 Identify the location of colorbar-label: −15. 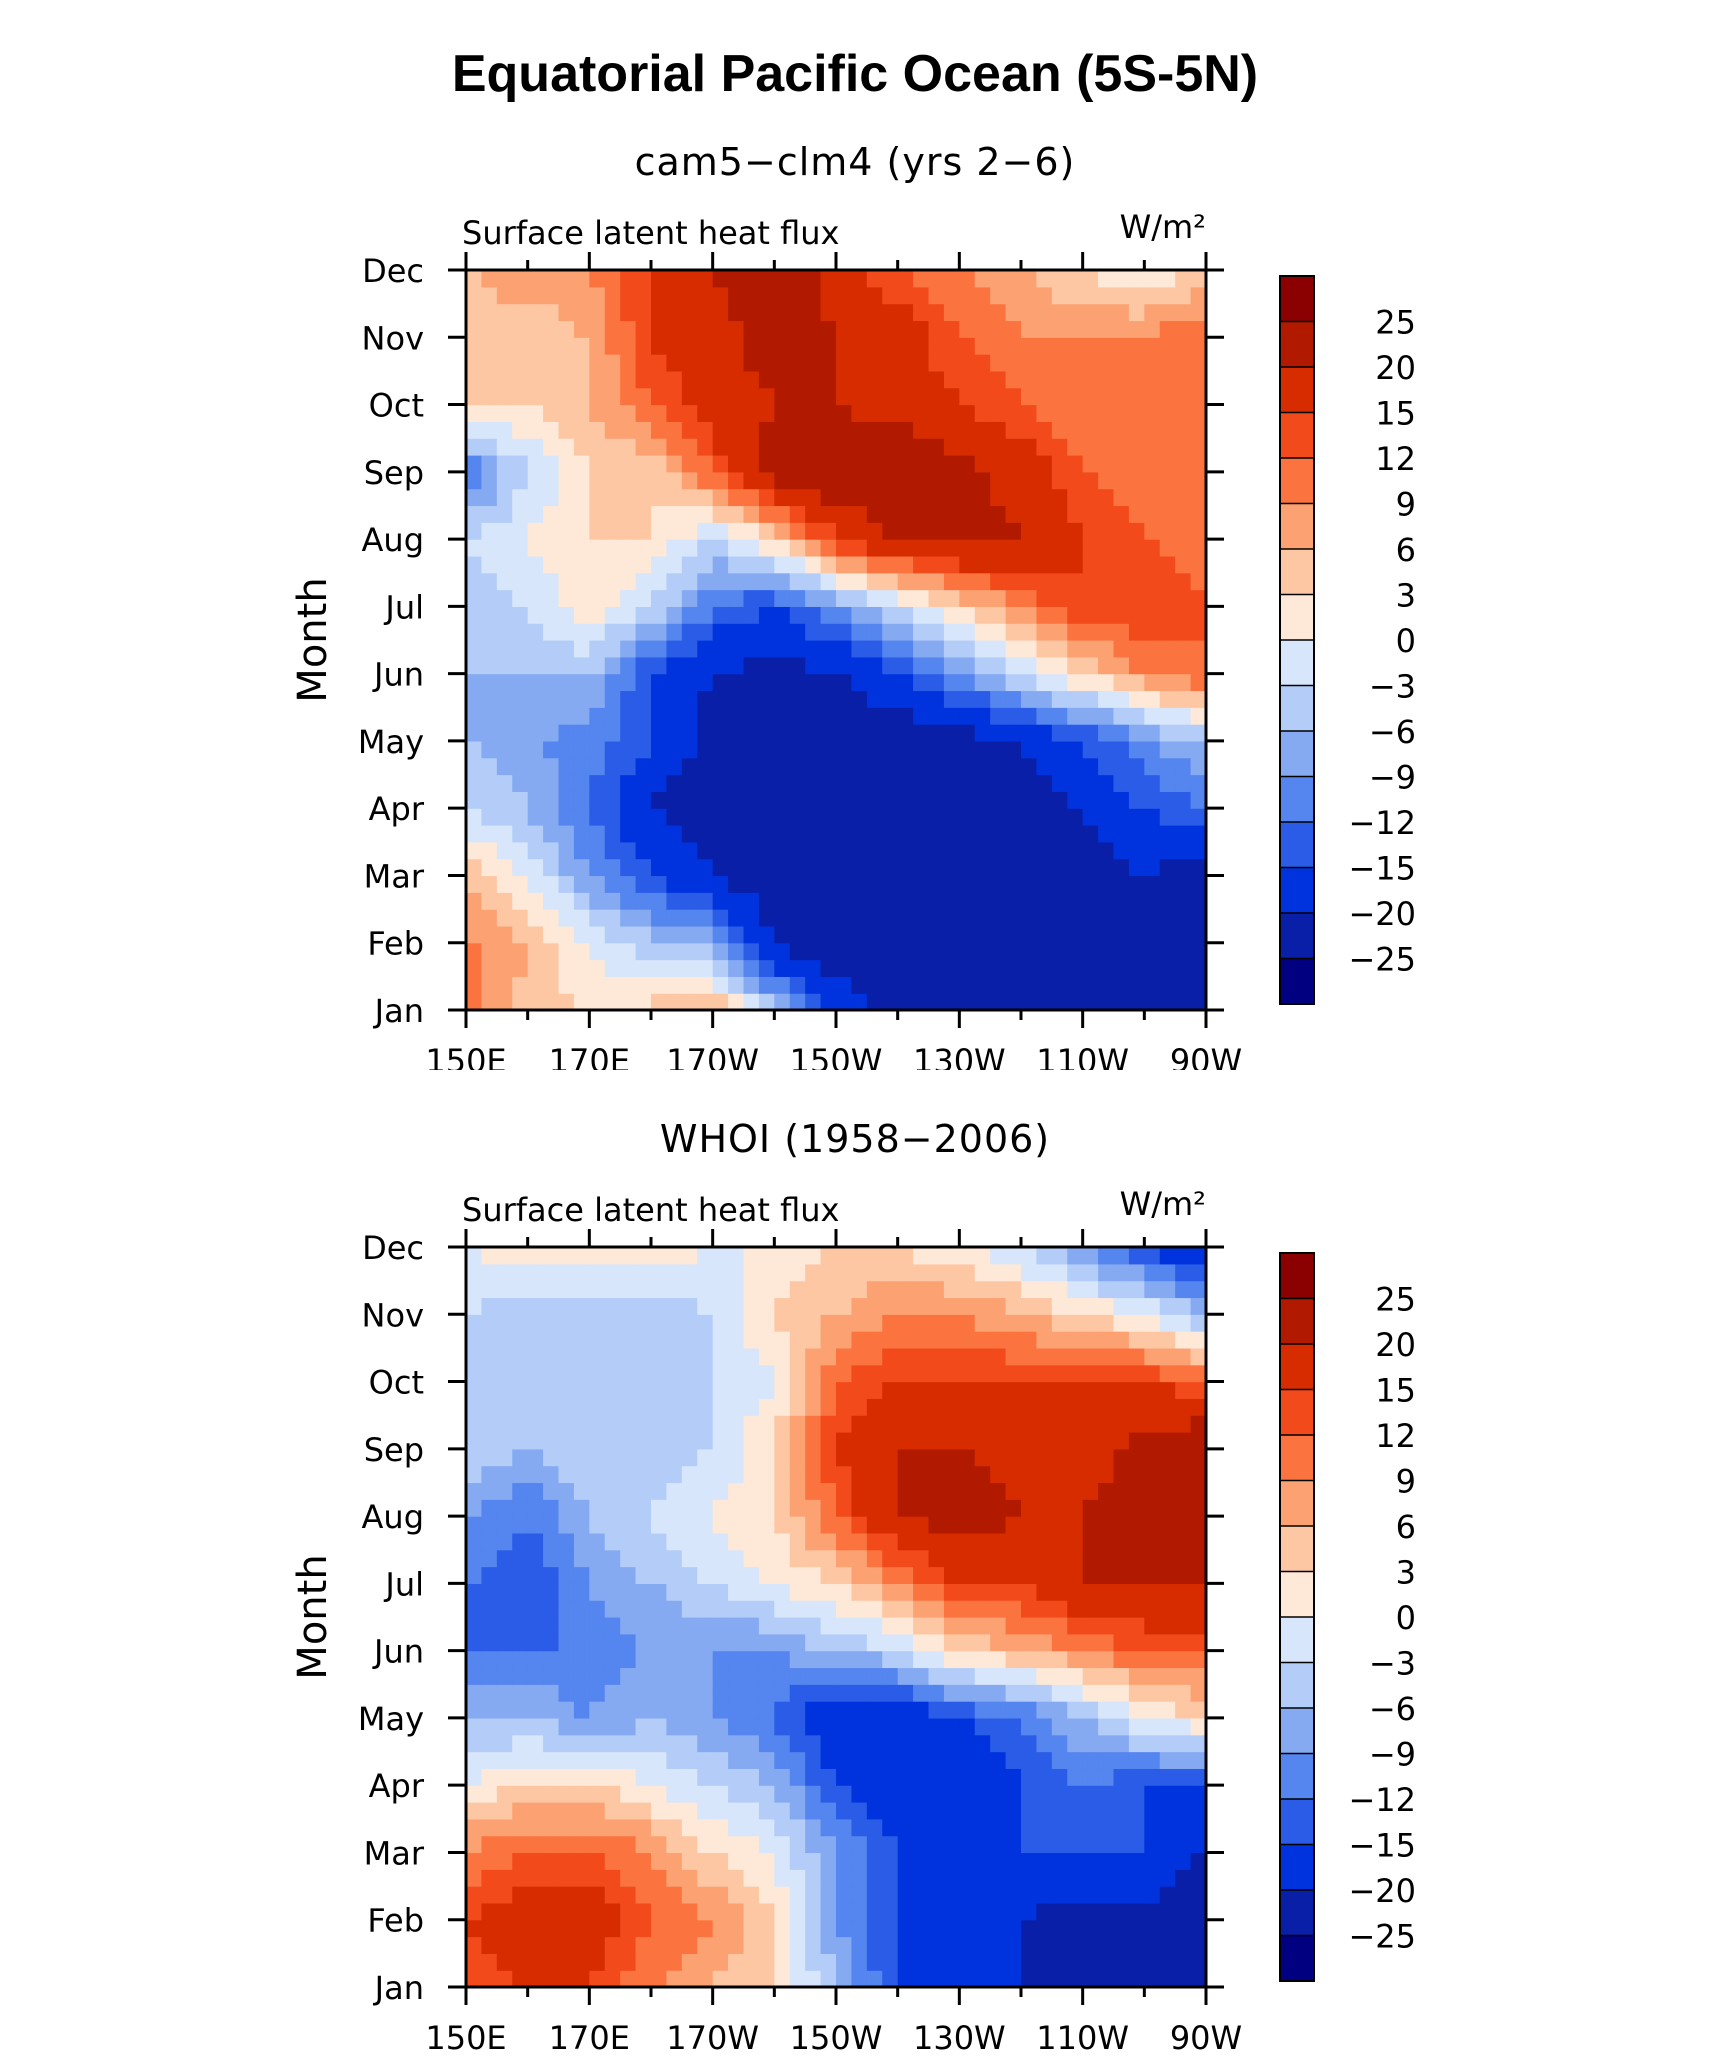
(1382, 1846).